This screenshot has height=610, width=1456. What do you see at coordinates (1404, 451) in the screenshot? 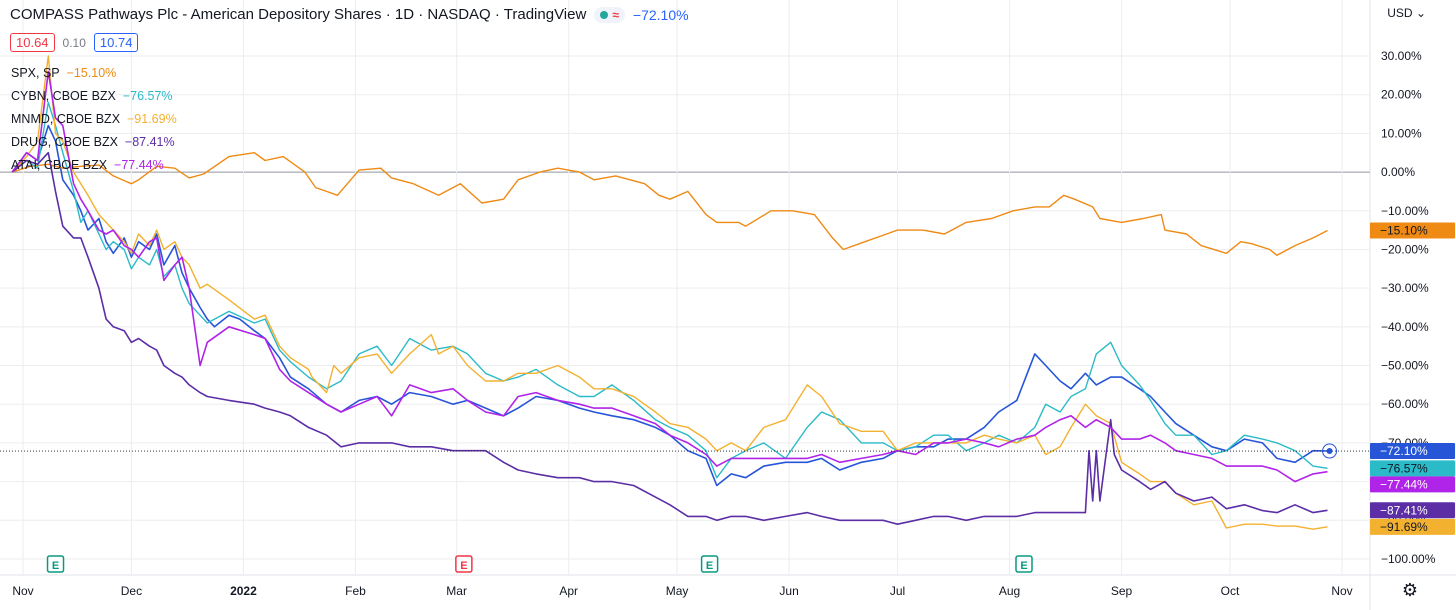
I see `price-tag-label: −72.10%` at bounding box center [1404, 451].